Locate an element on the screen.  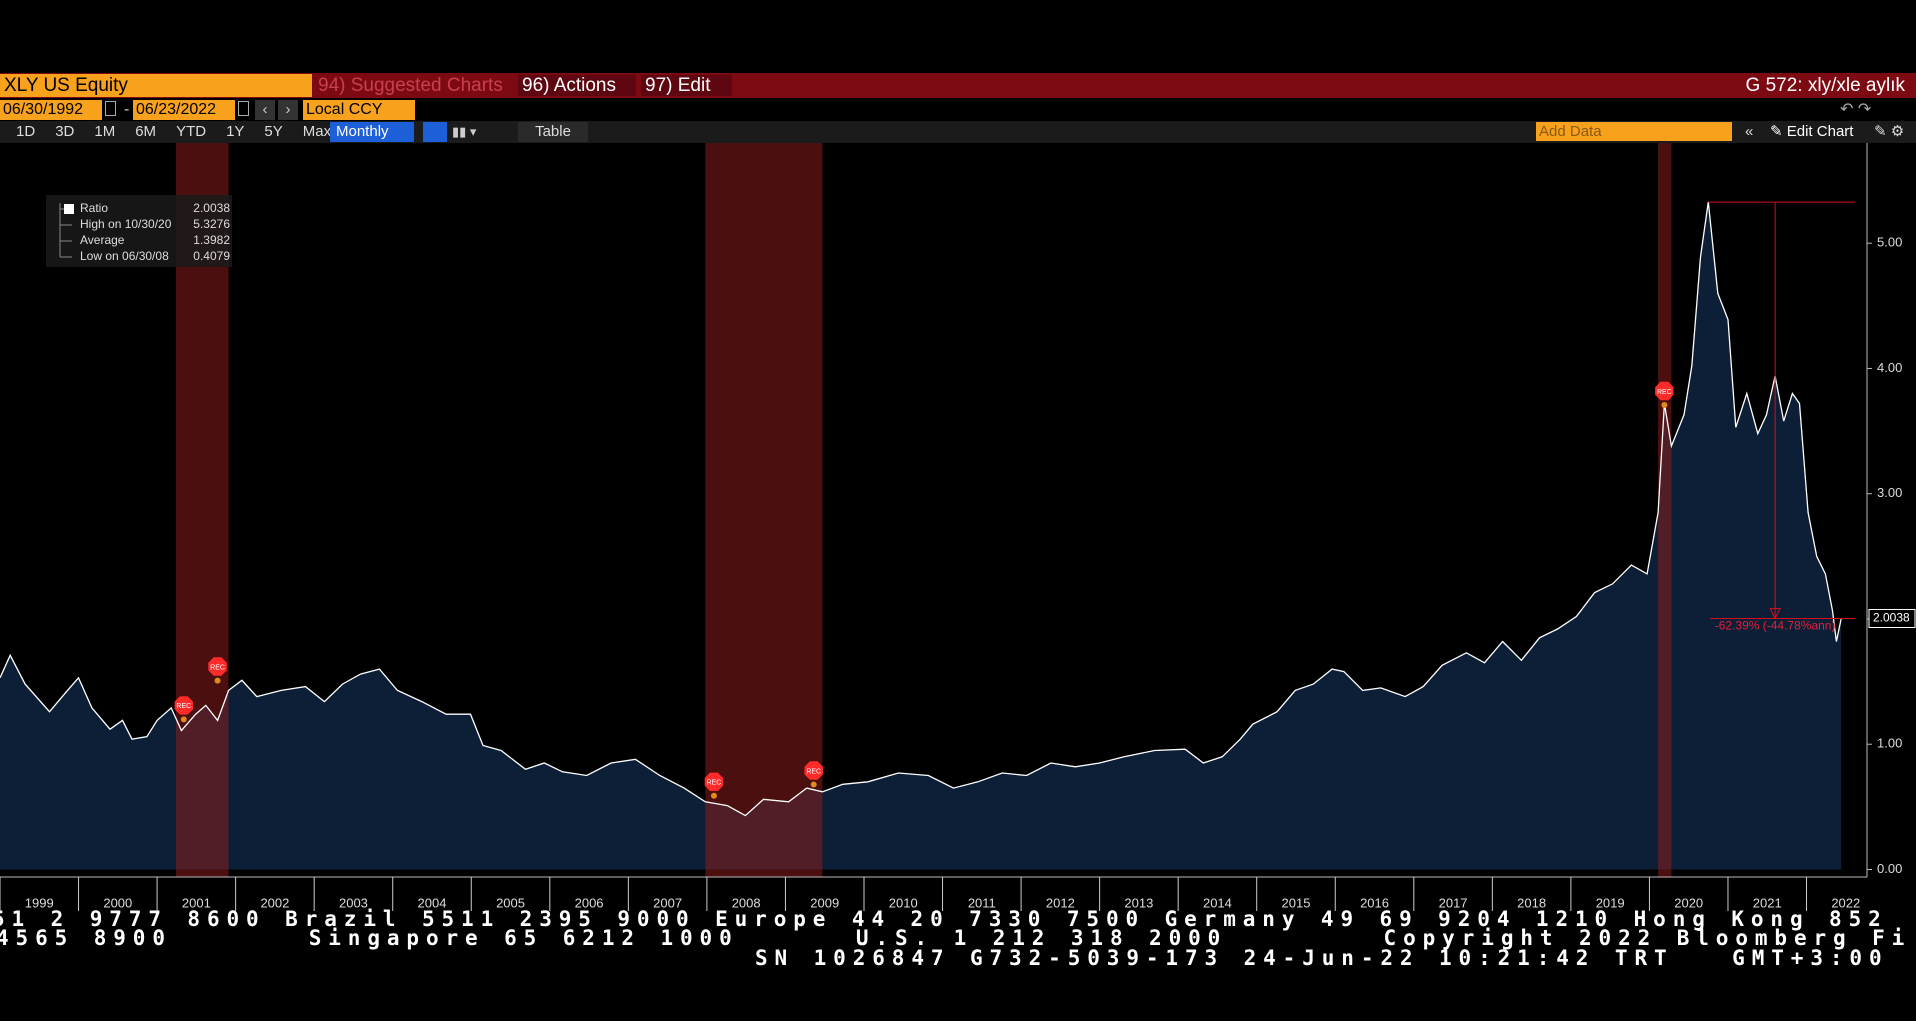
x-tick-label: 2015 is located at coordinates (1296, 902).